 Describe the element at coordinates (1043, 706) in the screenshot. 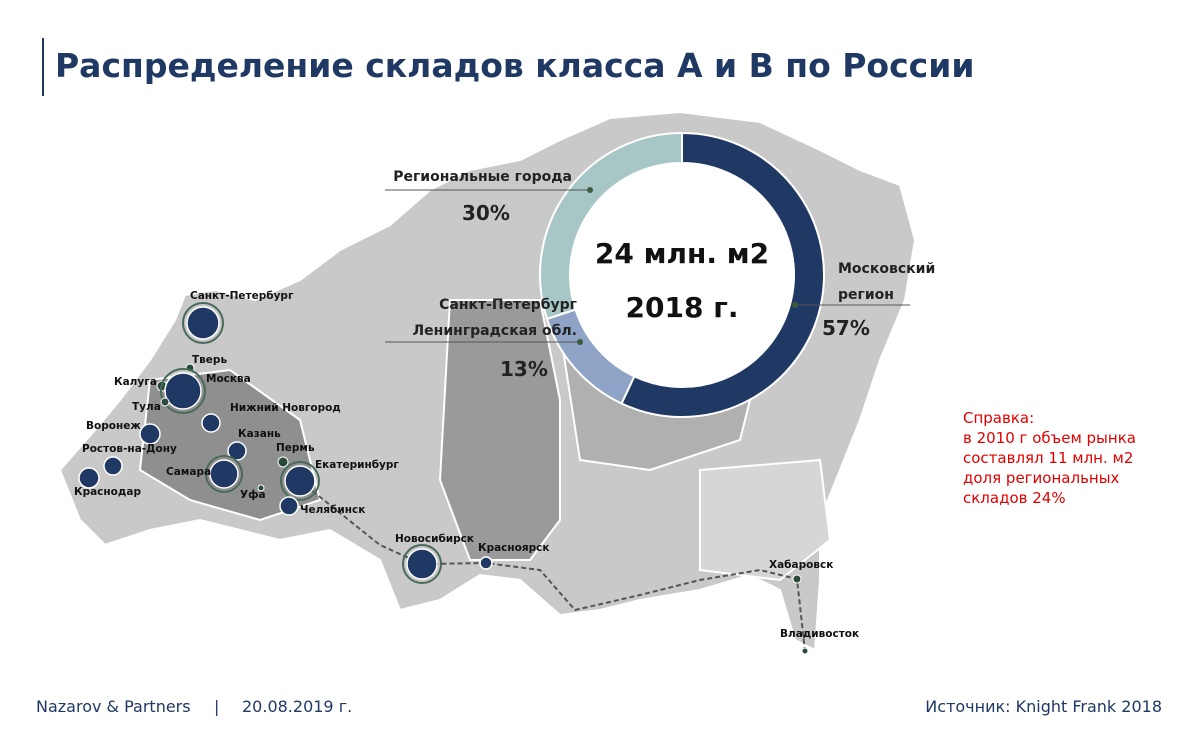

I see `footer-source: Источник: Knight Frank 2018` at that location.